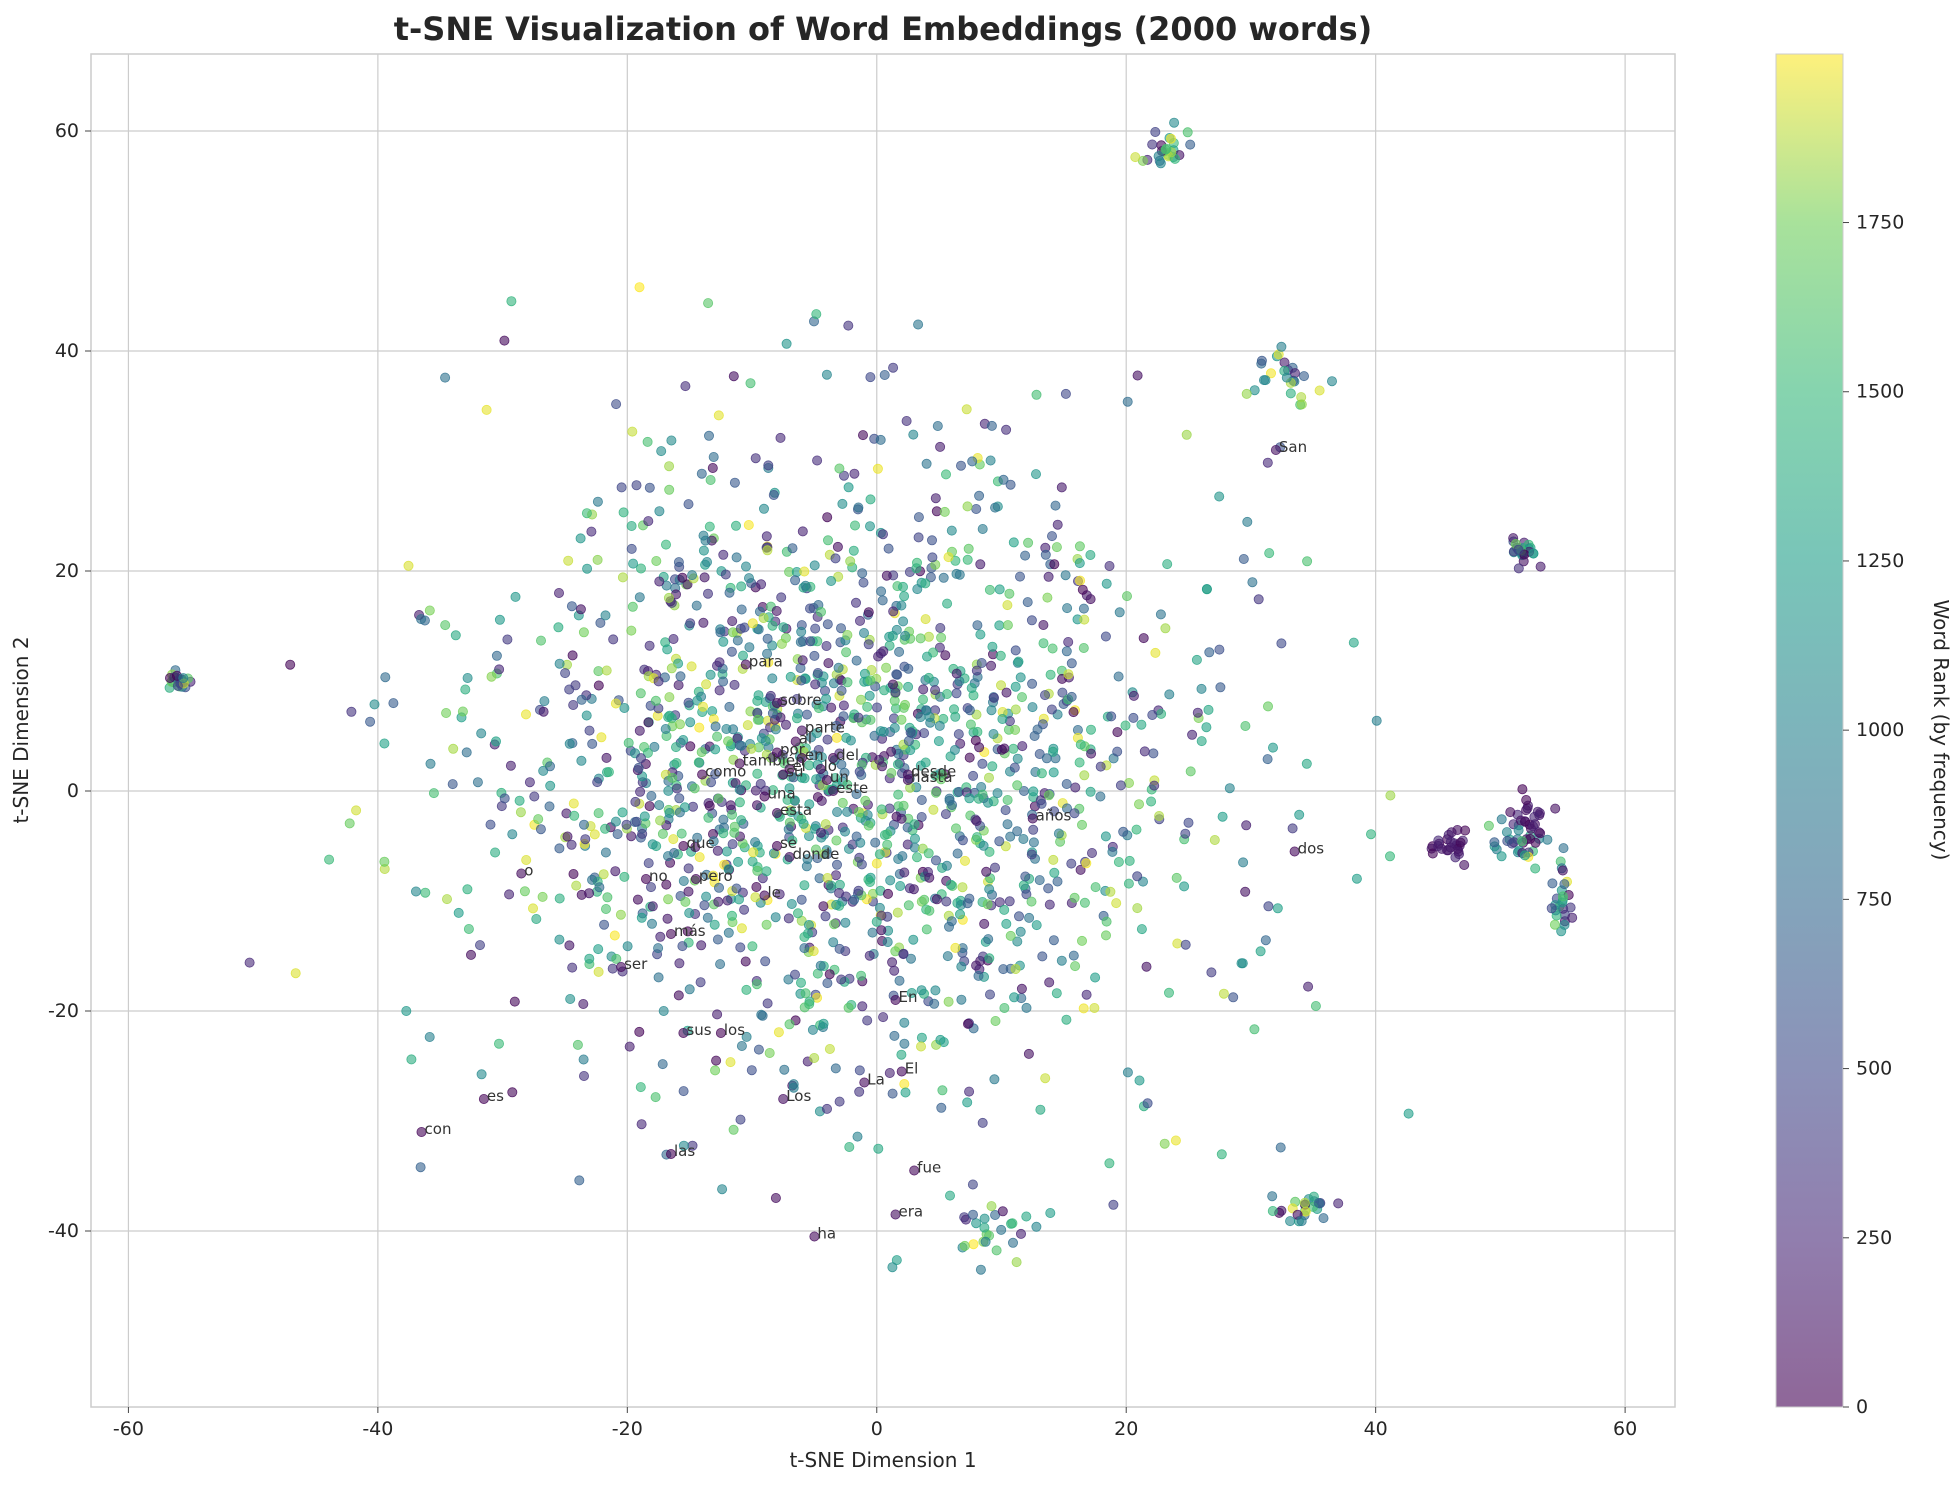 This screenshot has width=1951, height=1485. I want to click on word-label: esta, so click(796, 810).